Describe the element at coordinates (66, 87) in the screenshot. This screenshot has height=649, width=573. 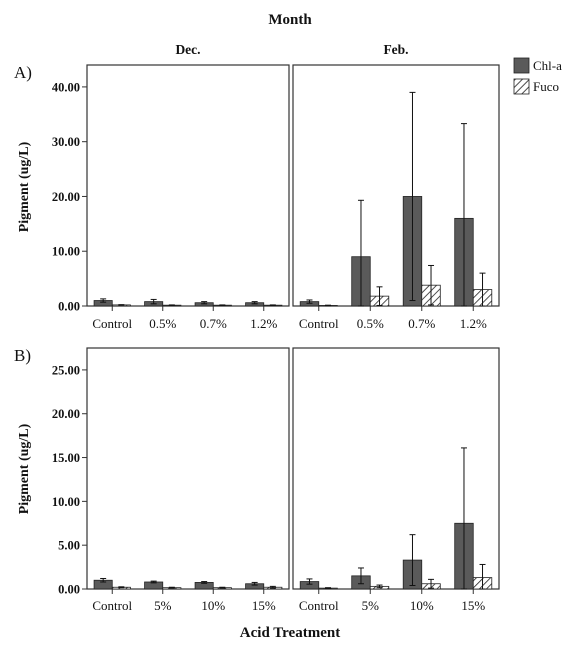
I see `y-tick-label: 40.00` at that location.